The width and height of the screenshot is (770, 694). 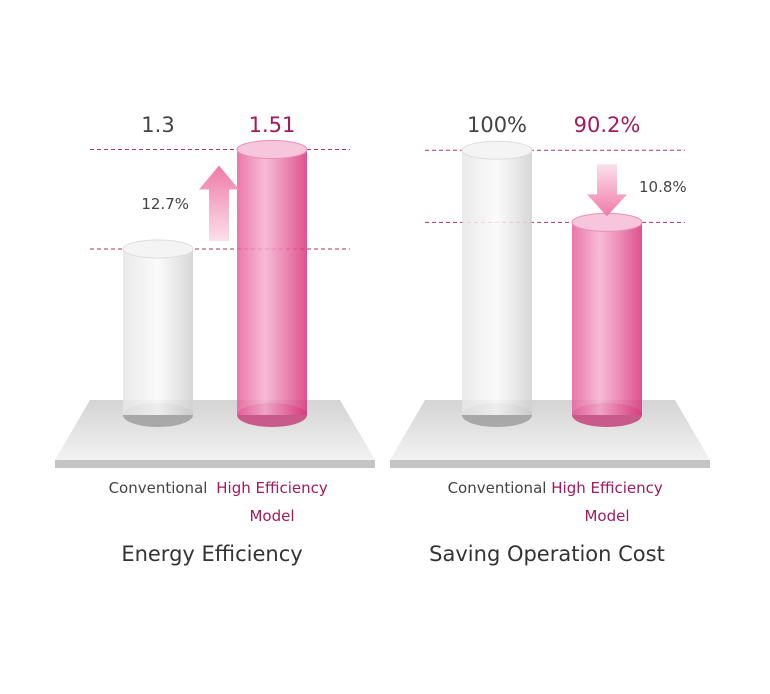 I want to click on value-label: 100%, so click(x=497, y=125).